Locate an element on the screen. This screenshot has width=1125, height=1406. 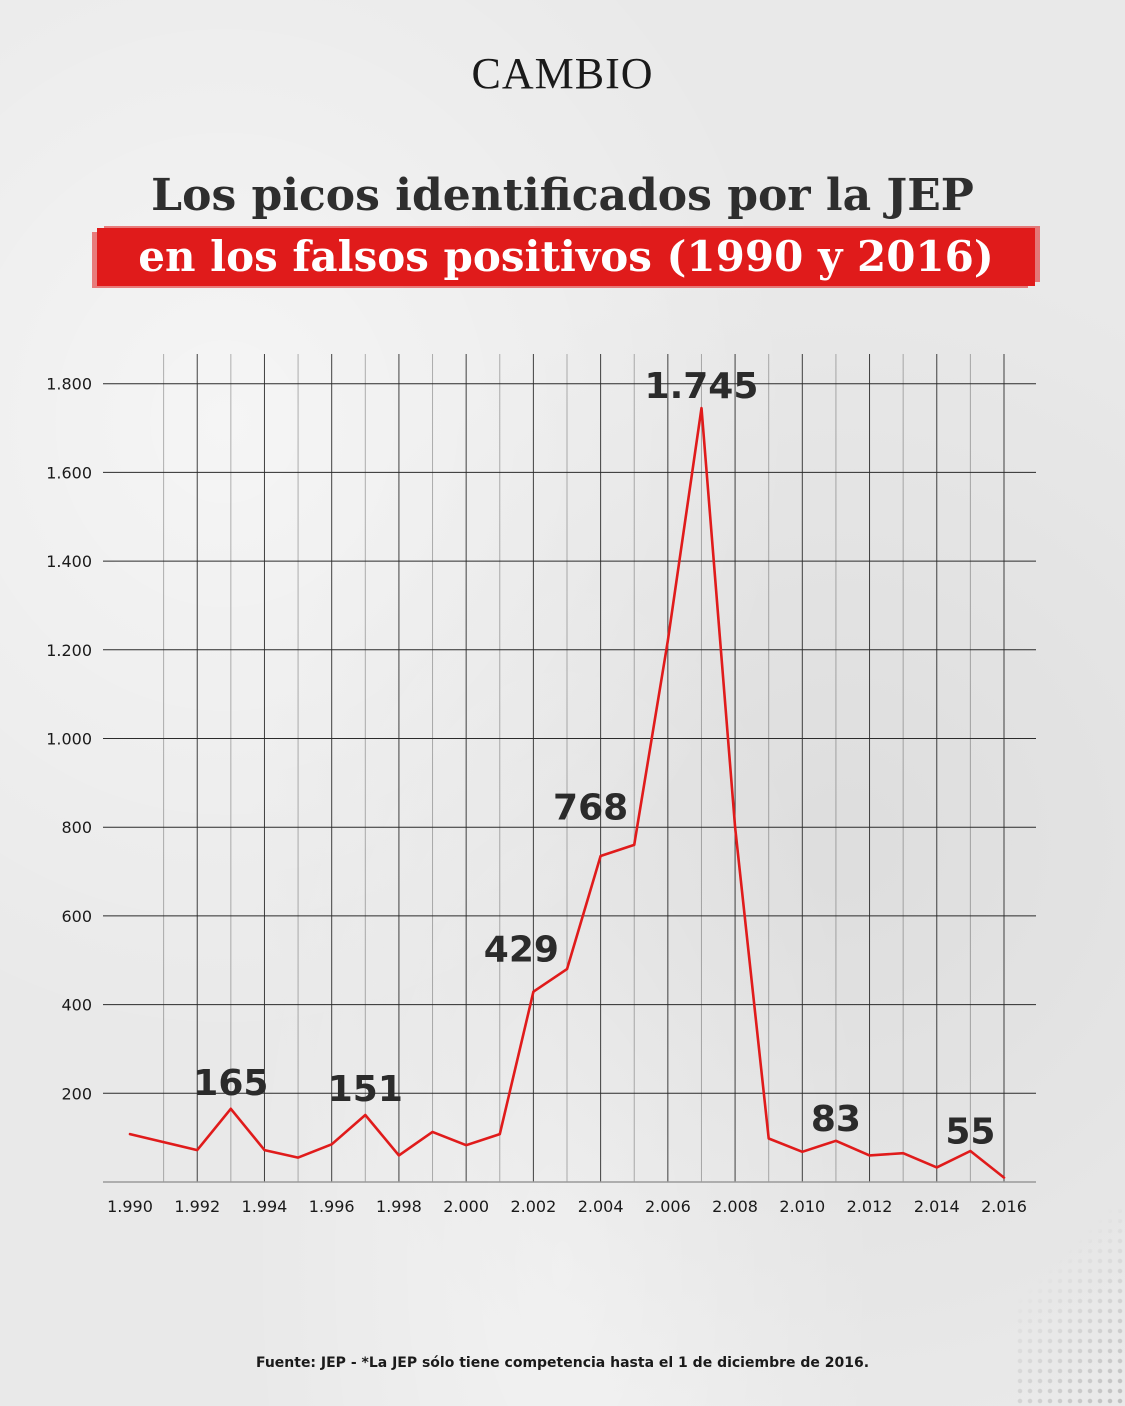
data-label: 151 is located at coordinates (365, 1089).